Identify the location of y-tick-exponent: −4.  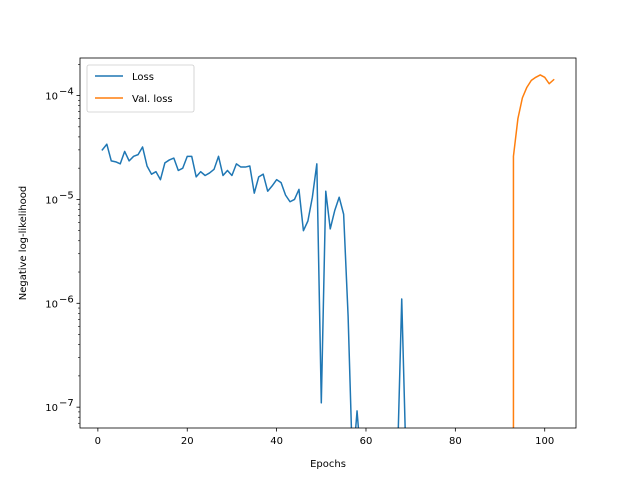
(66, 92).